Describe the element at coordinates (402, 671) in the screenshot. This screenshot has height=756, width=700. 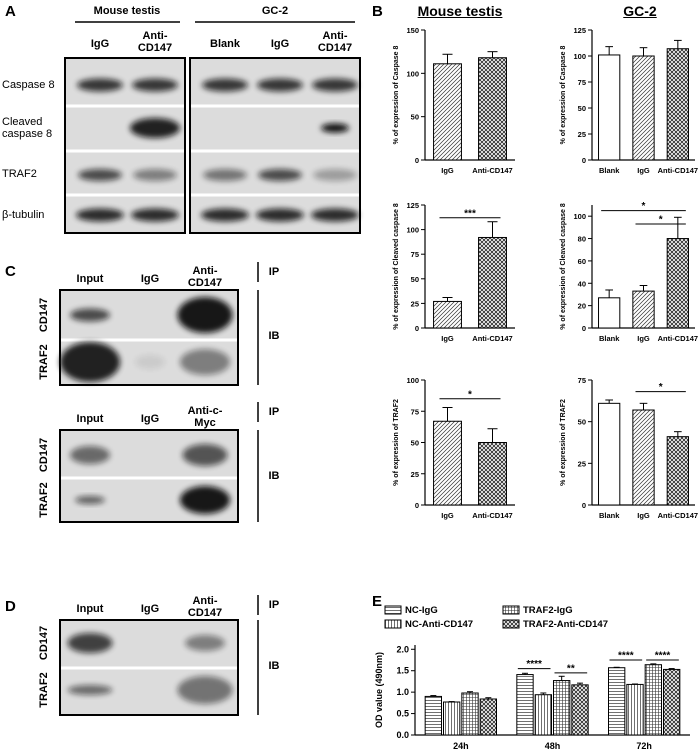
I see `y-tick-label: 1.5` at that location.